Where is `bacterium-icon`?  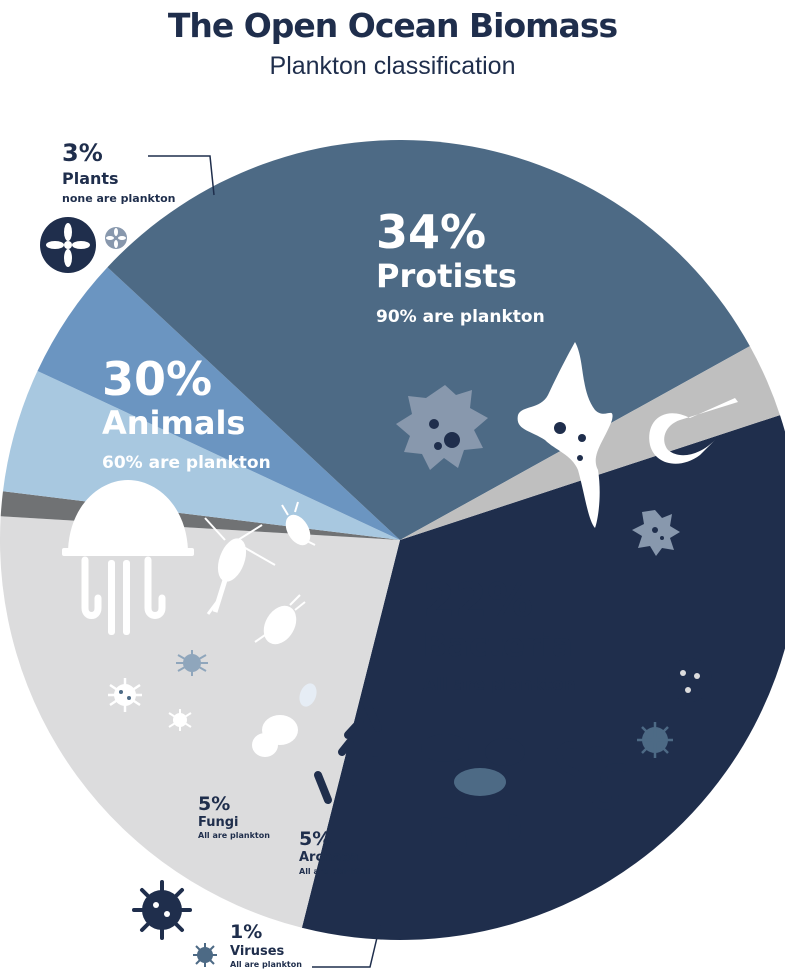 bacterium-icon is located at coordinates (473, 795).